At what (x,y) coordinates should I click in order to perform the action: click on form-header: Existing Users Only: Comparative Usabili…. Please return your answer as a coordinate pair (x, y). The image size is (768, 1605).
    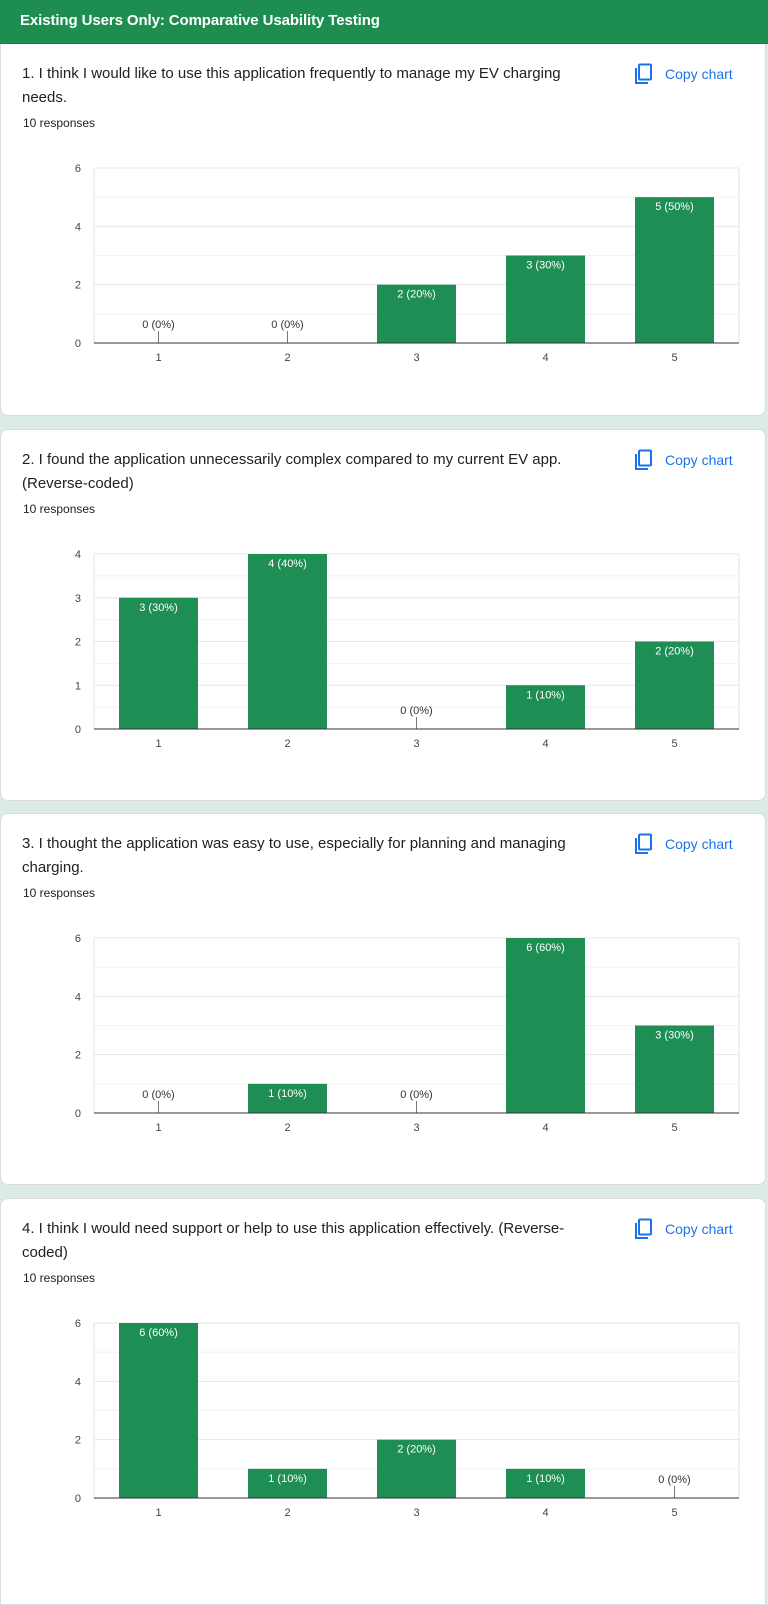
    Looking at the image, I should click on (384, 22).